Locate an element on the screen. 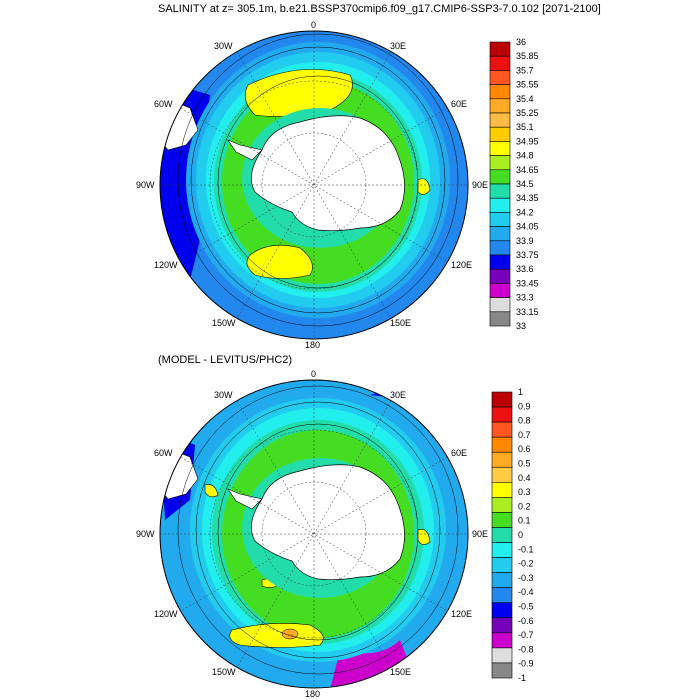 This screenshot has width=700, height=700. bottom-panel-title: (MODEL - LEVITUS/PHC2) is located at coordinates (225, 360).